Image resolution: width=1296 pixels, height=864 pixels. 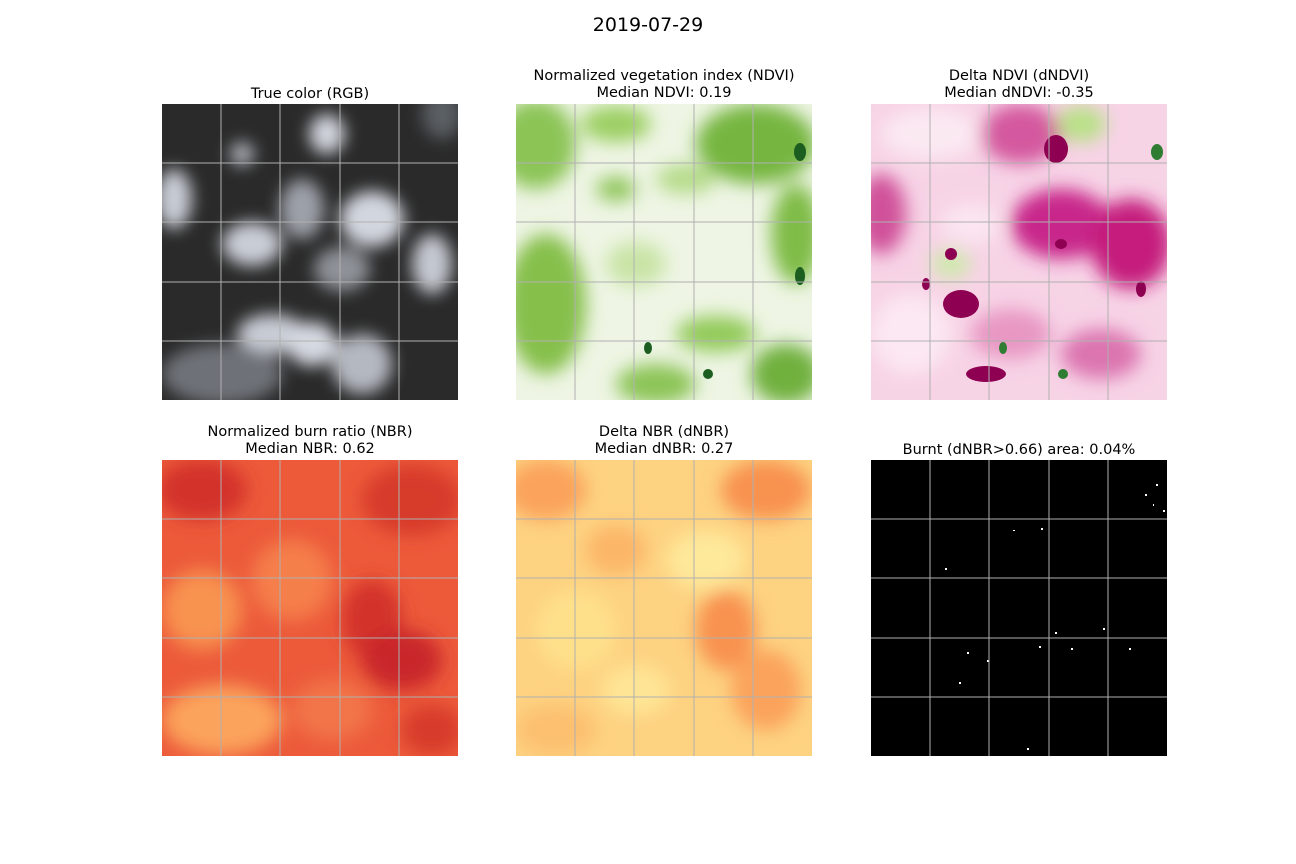 What do you see at coordinates (1081, 261) in the screenshot?
I see `vegetation-gain` at bounding box center [1081, 261].